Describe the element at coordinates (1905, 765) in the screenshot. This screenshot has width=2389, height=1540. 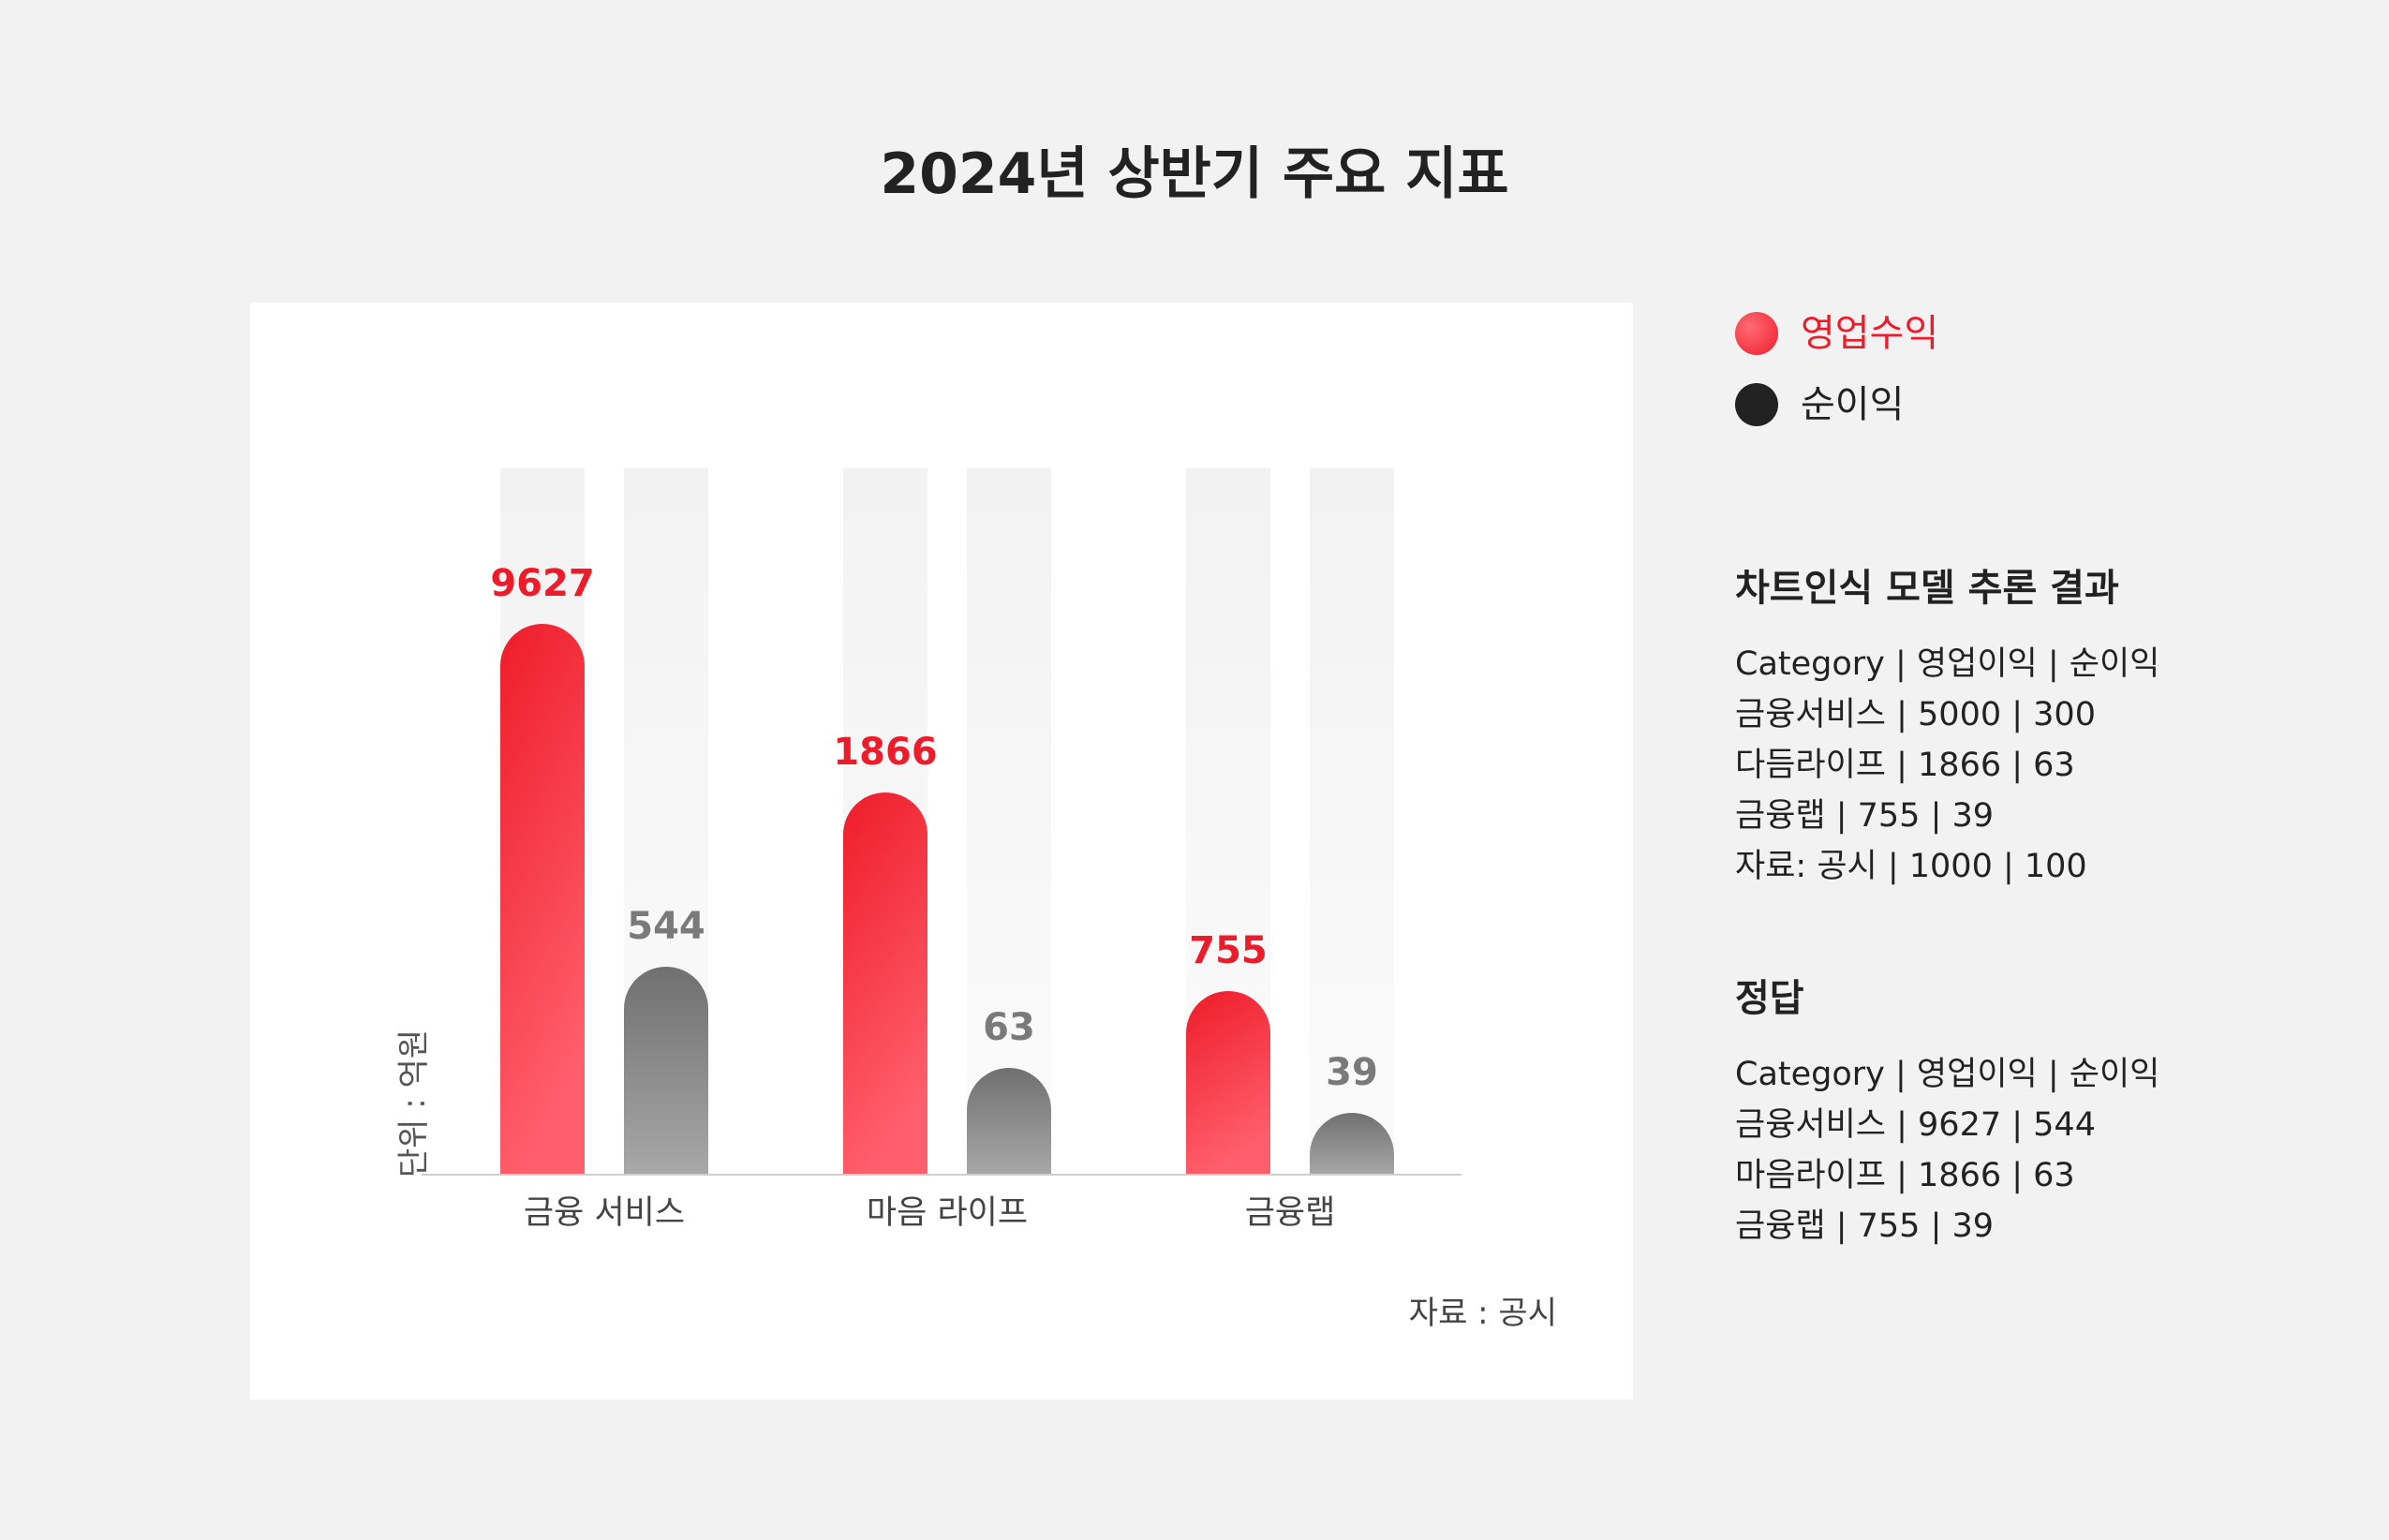
I see `inference-line: 다듬라이프 | 1866 | 63` at that location.